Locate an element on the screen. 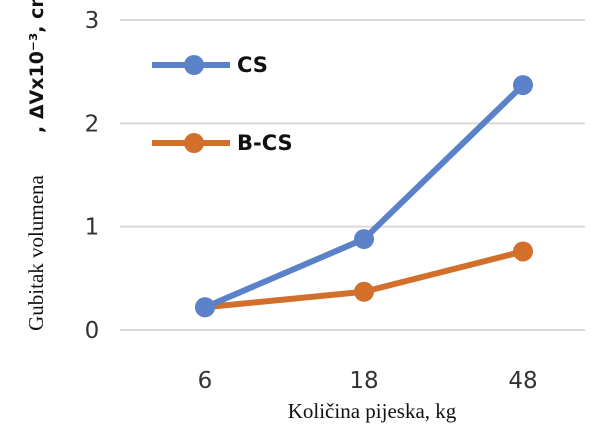  y-tick-label: 0 is located at coordinates (92, 331).